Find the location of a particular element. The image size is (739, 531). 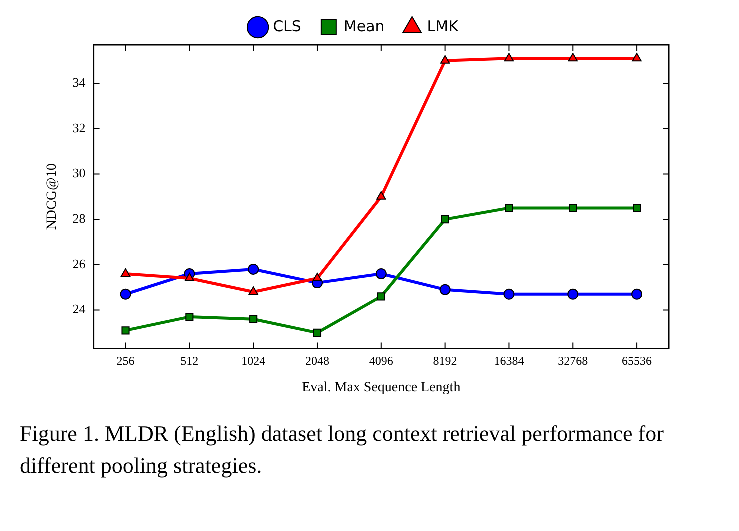

y-tick-label: 28 is located at coordinates (79, 218).